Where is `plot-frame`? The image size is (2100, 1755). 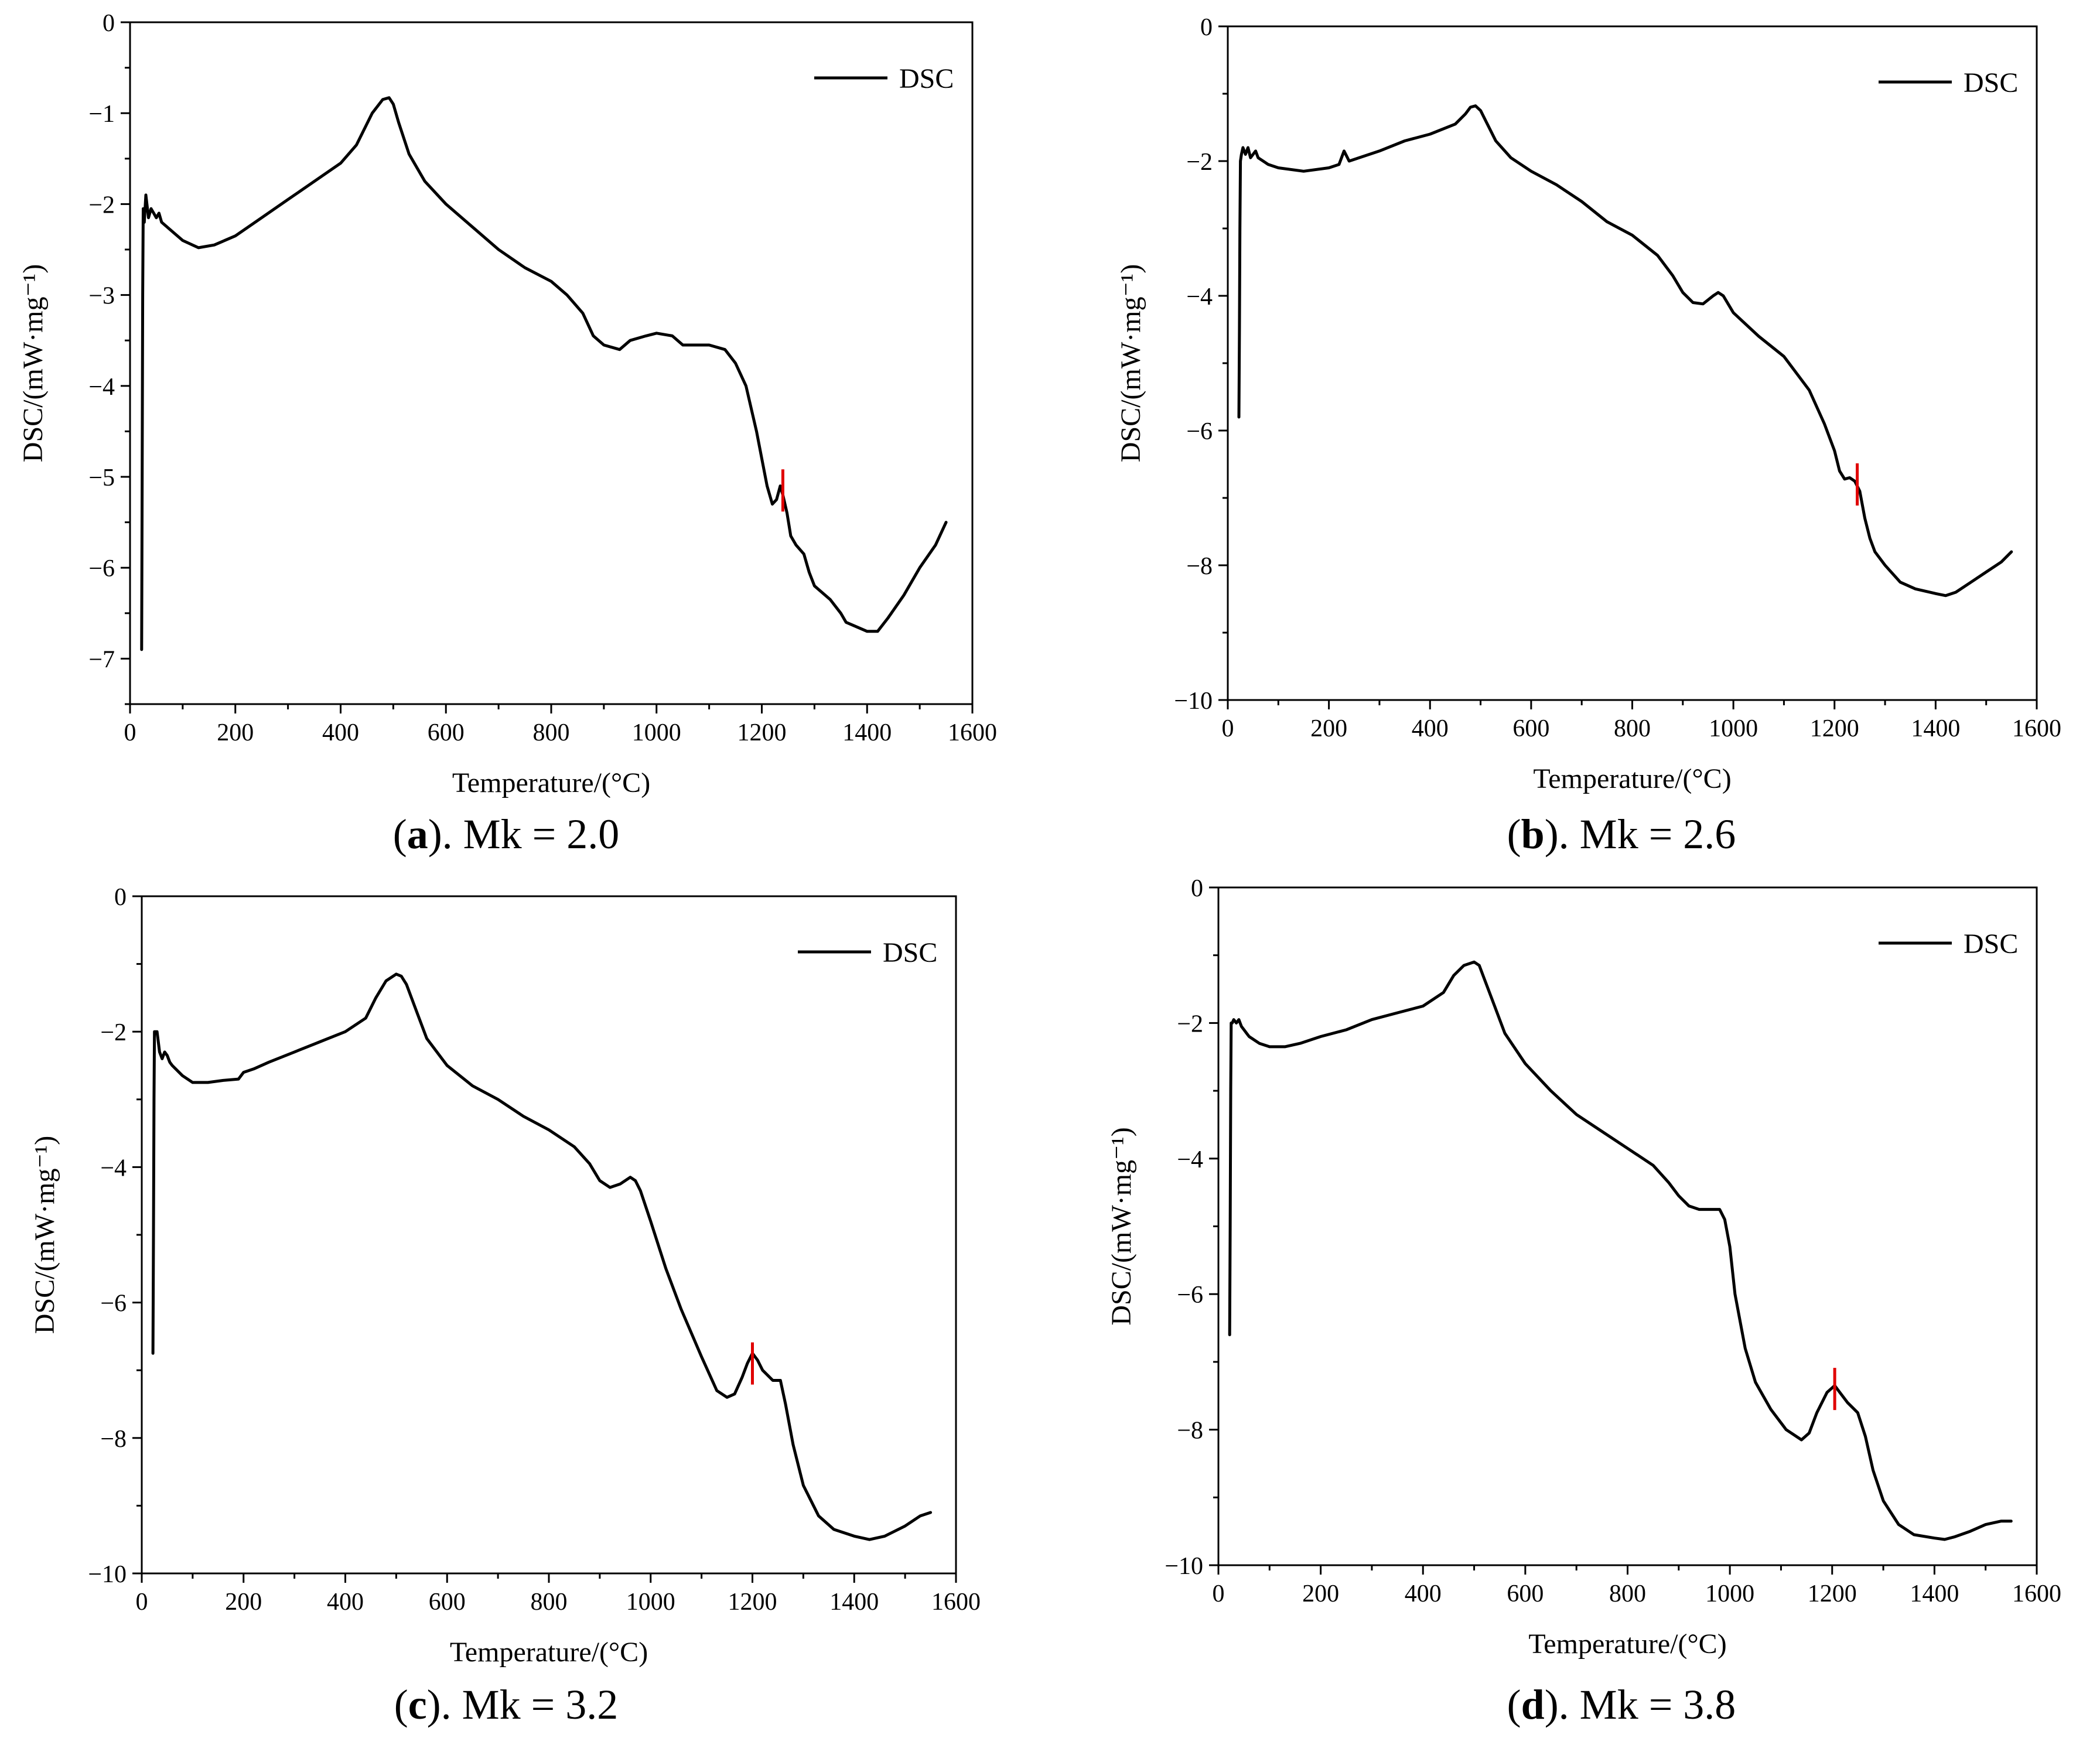 plot-frame is located at coordinates (1632, 363).